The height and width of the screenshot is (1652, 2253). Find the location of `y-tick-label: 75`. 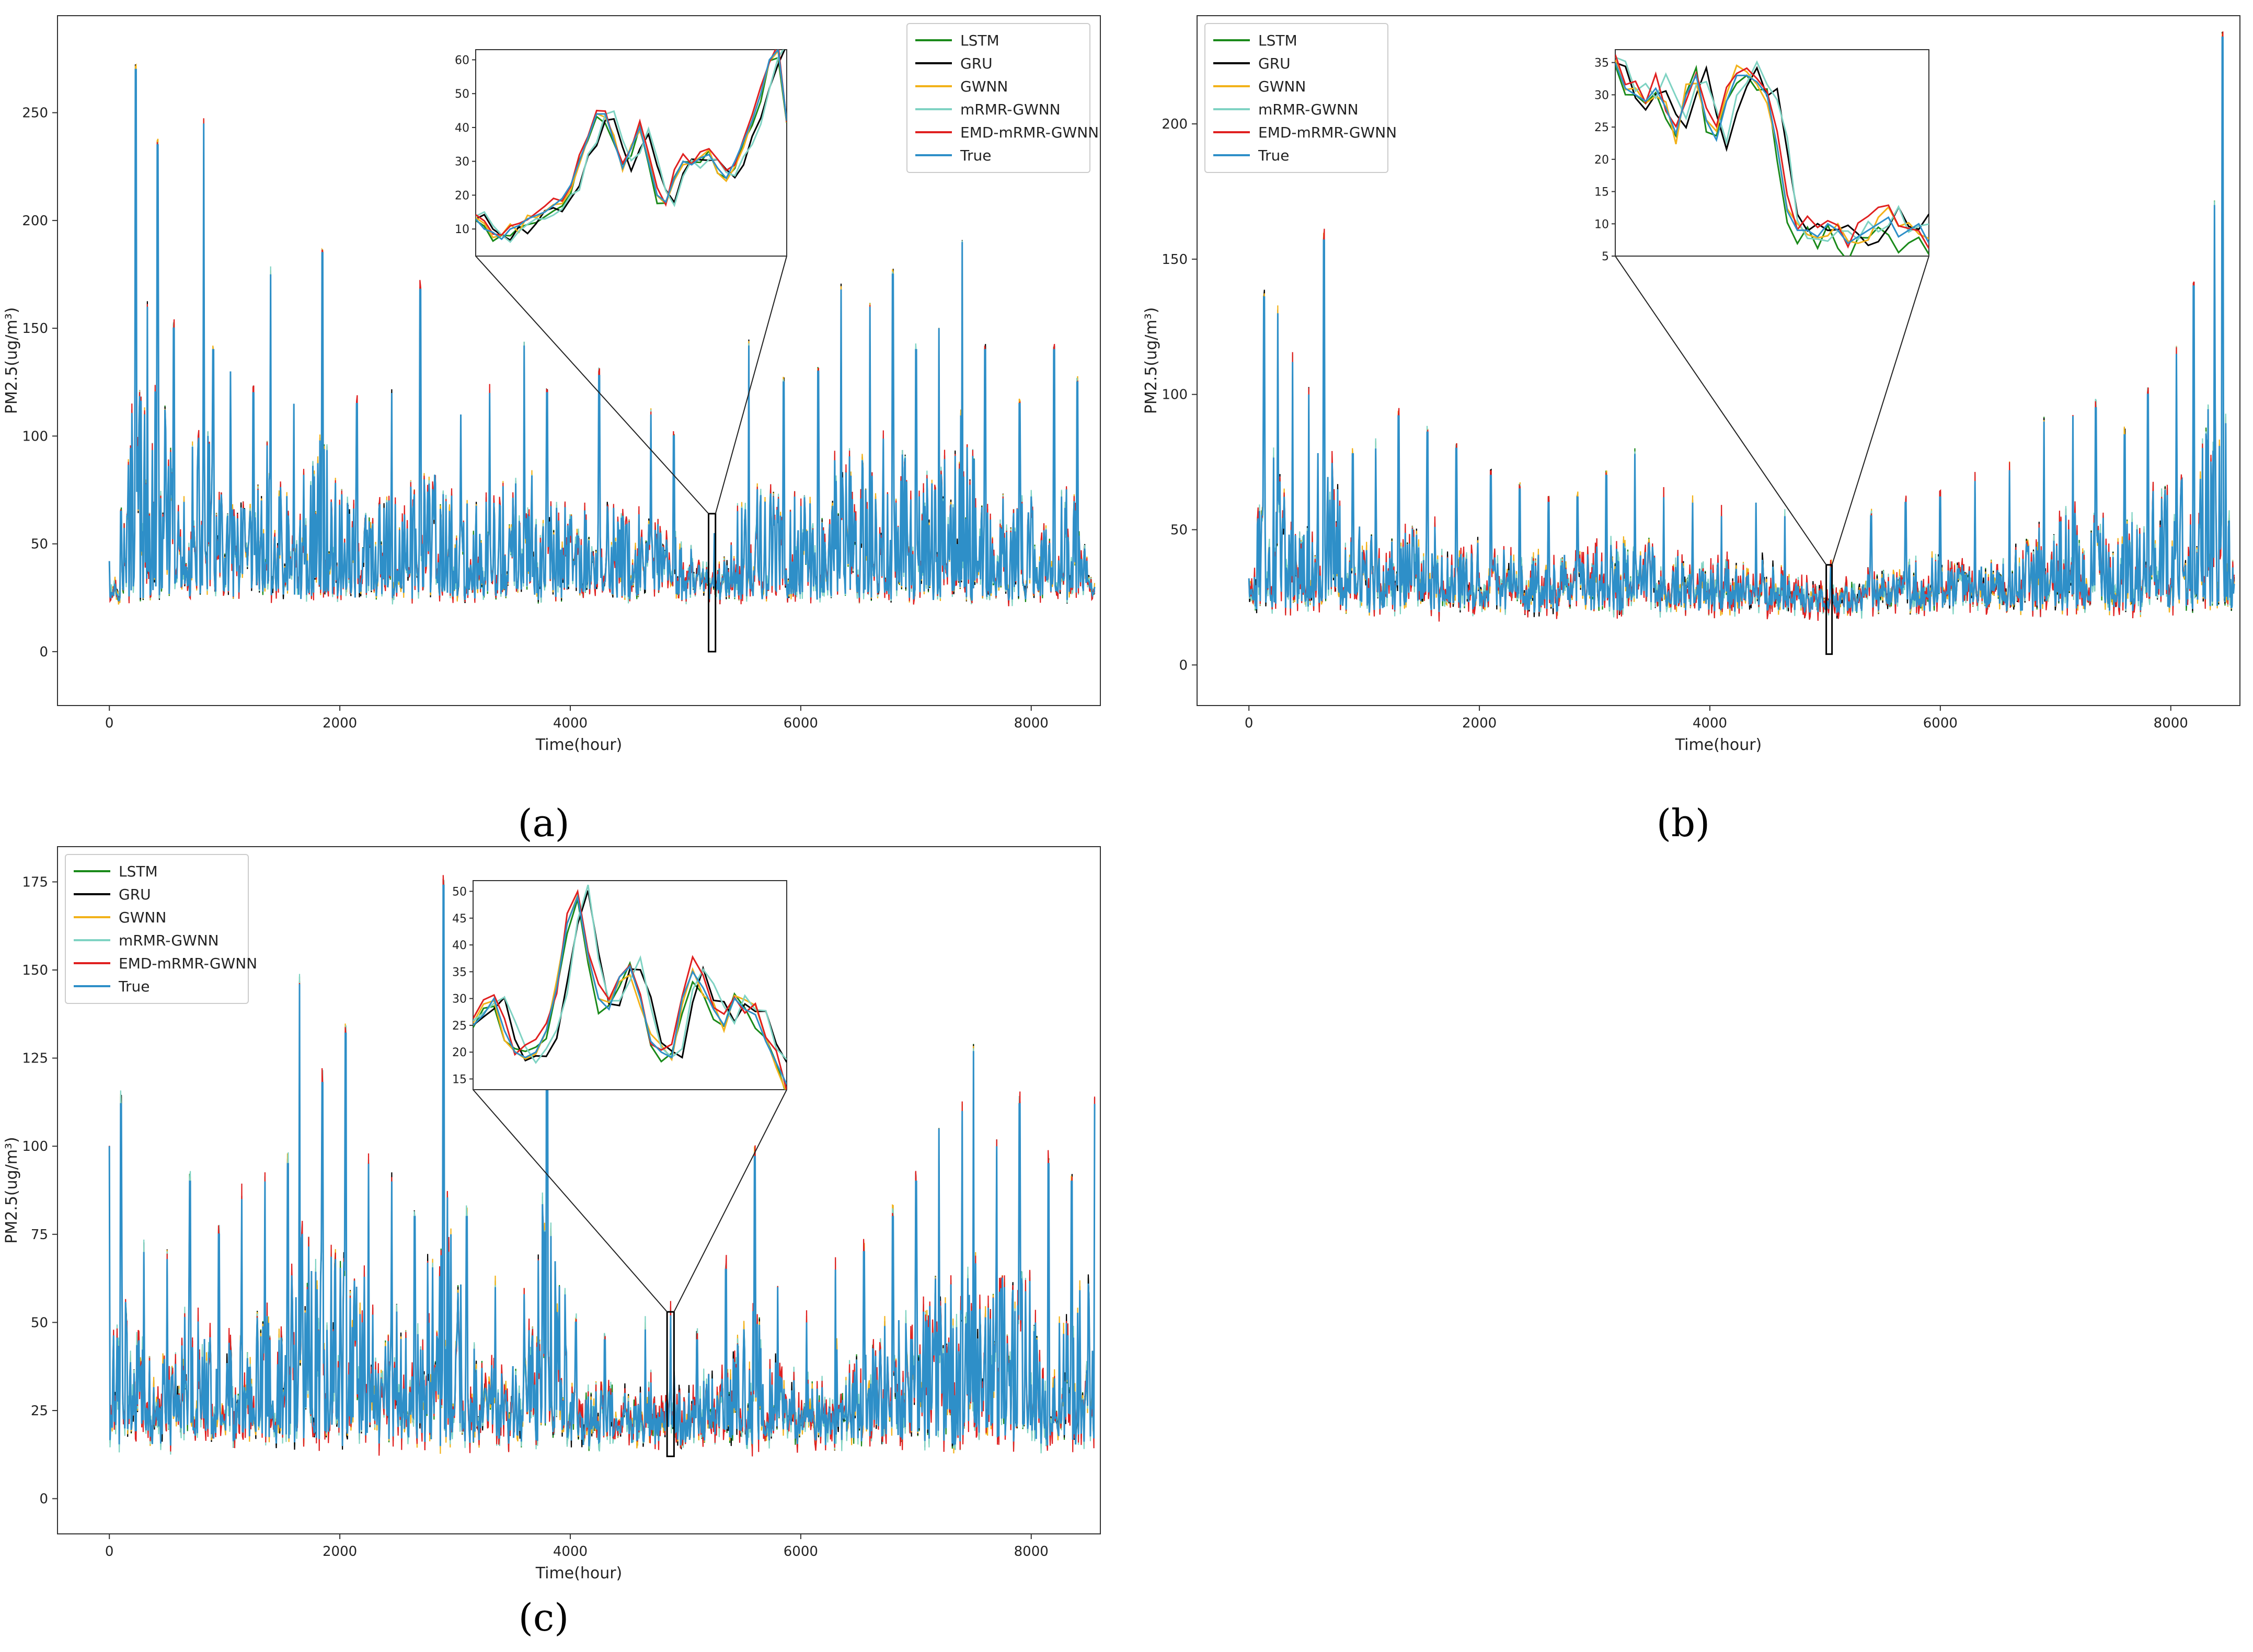

y-tick-label: 75 is located at coordinates (40, 1235).